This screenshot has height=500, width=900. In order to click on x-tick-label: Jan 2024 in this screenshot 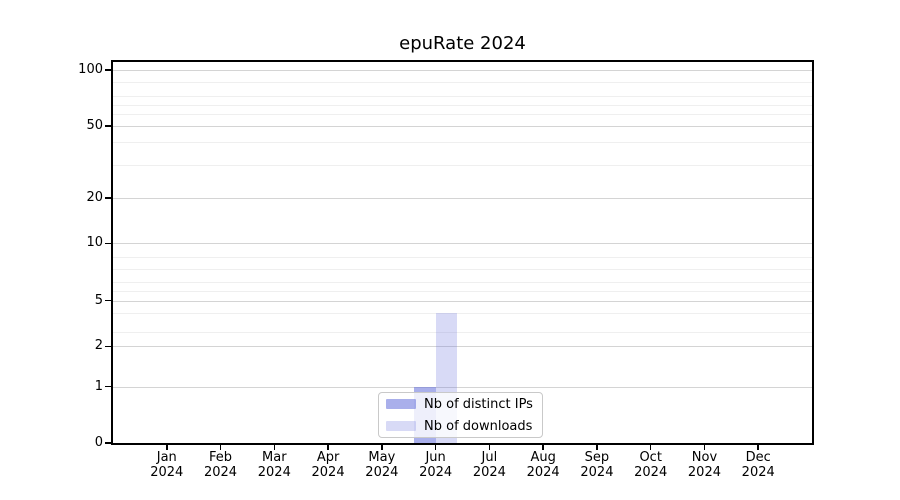, I will do `click(167, 465)`.